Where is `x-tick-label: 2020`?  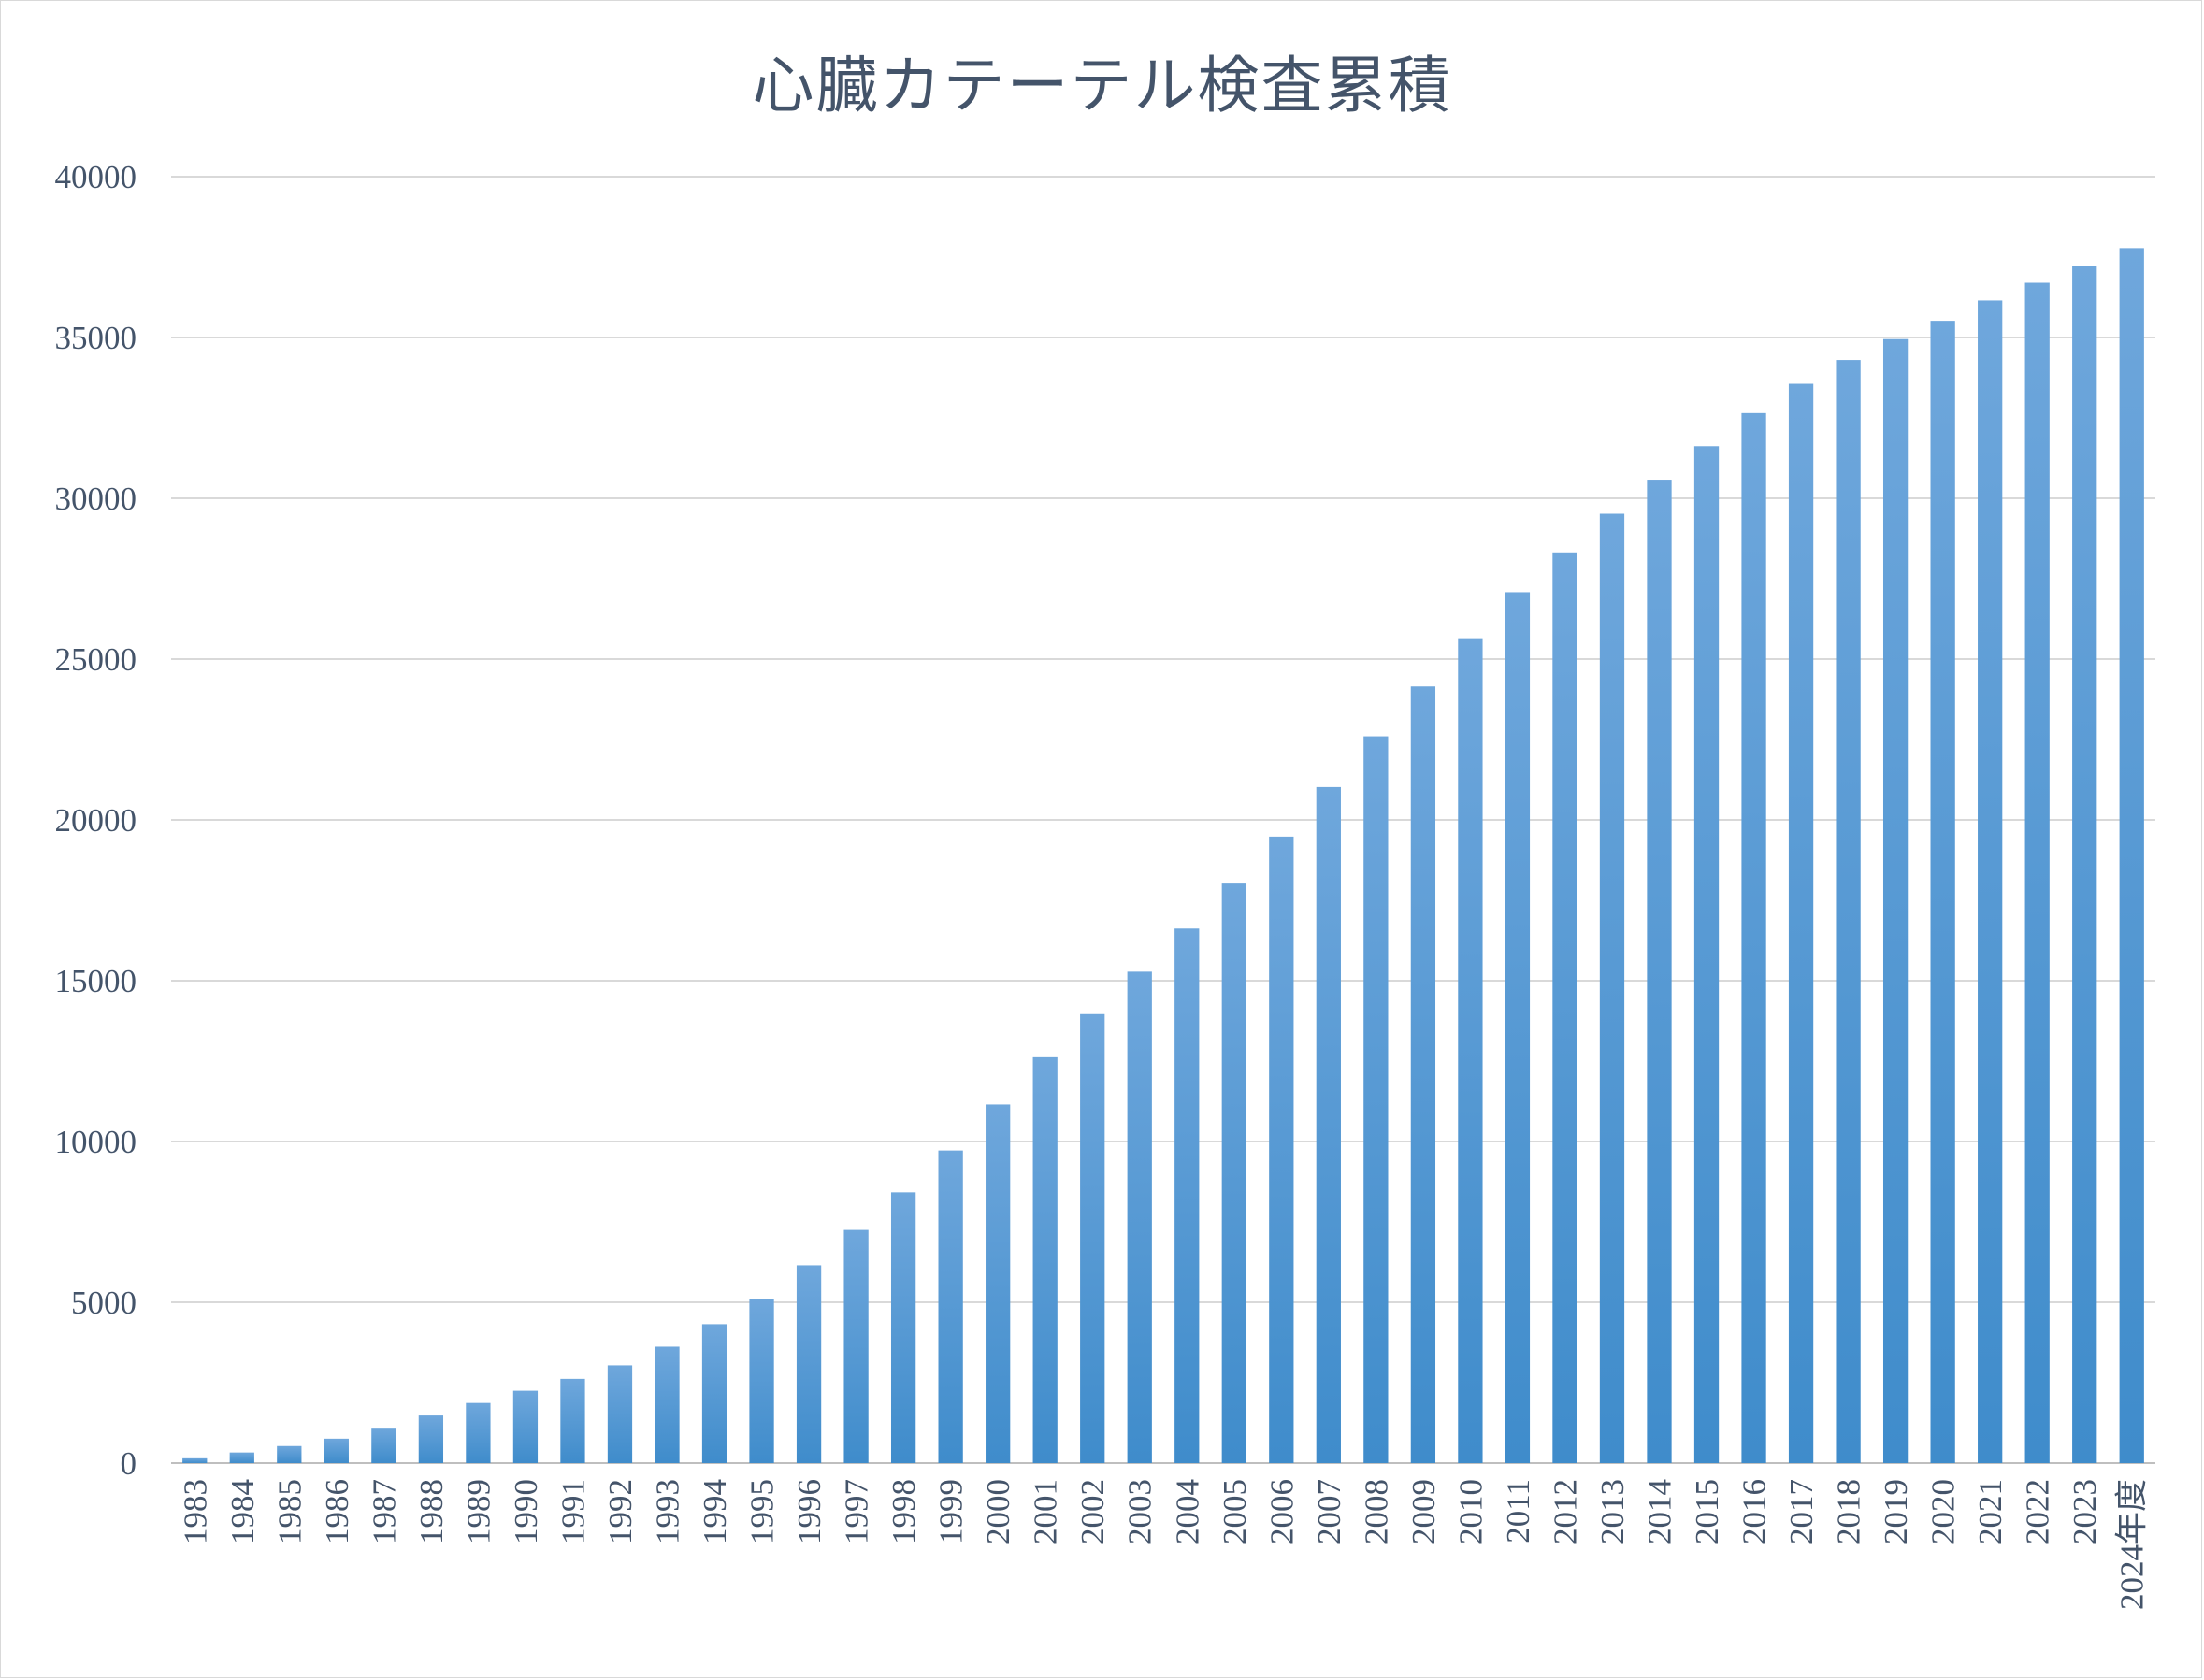
x-tick-label: 2020 is located at coordinates (1943, 1511).